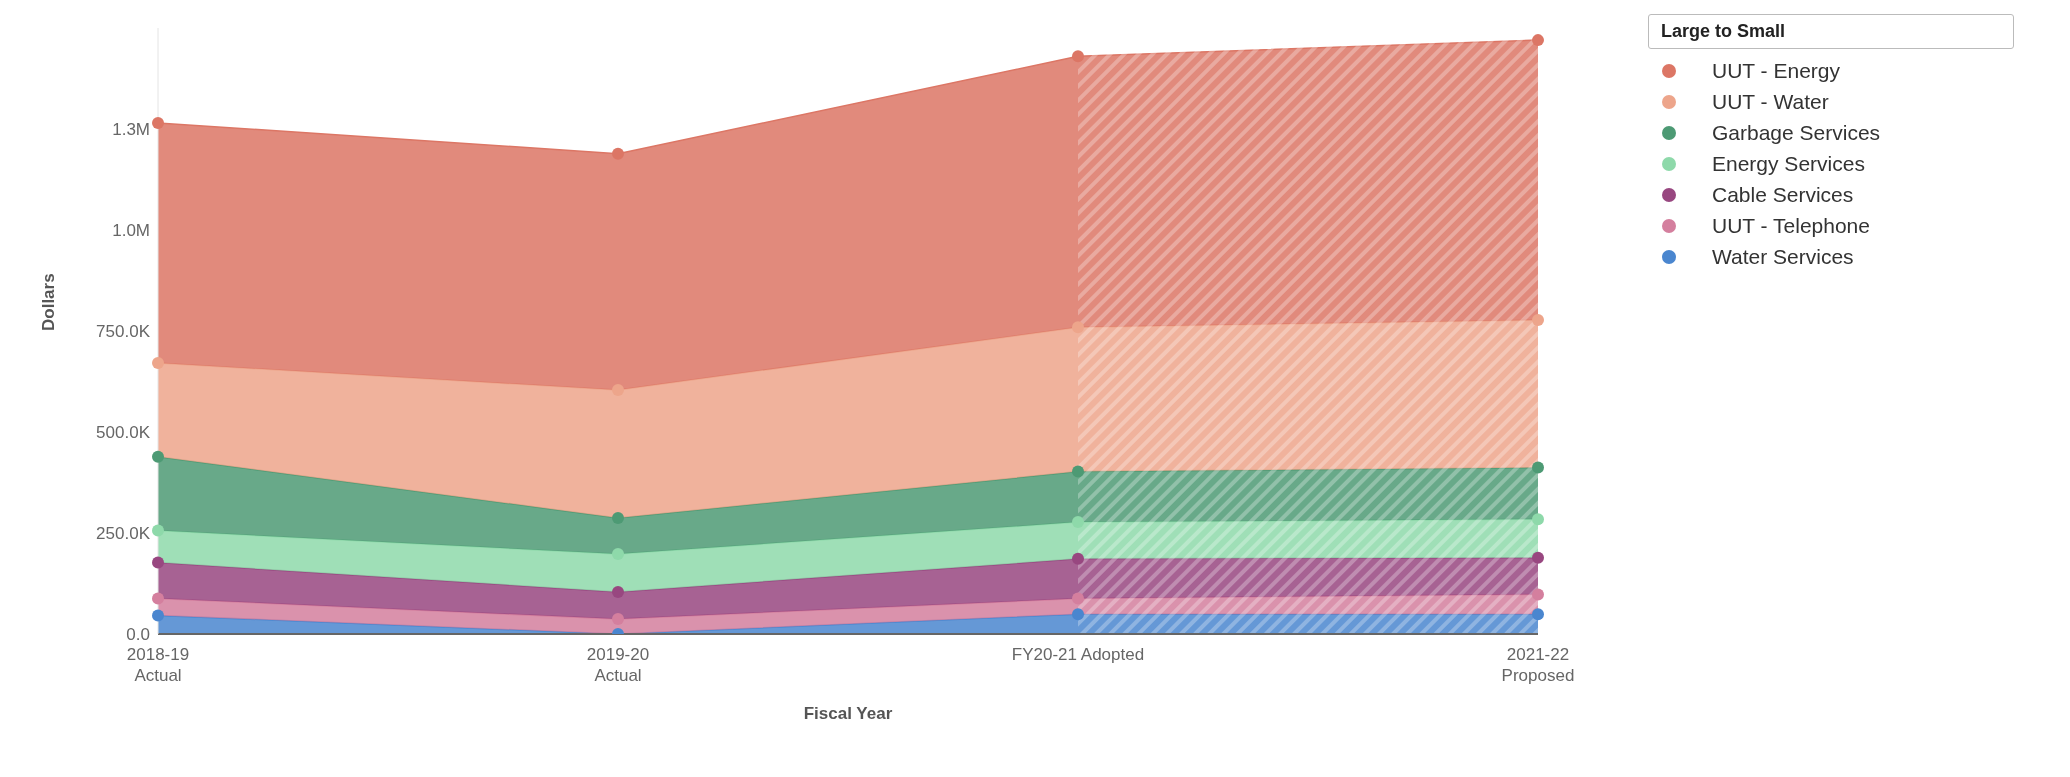 This screenshot has height=777, width=2070. Describe the element at coordinates (158, 665) in the screenshot. I see `x-tick-label: 2018-19 Actual` at that location.